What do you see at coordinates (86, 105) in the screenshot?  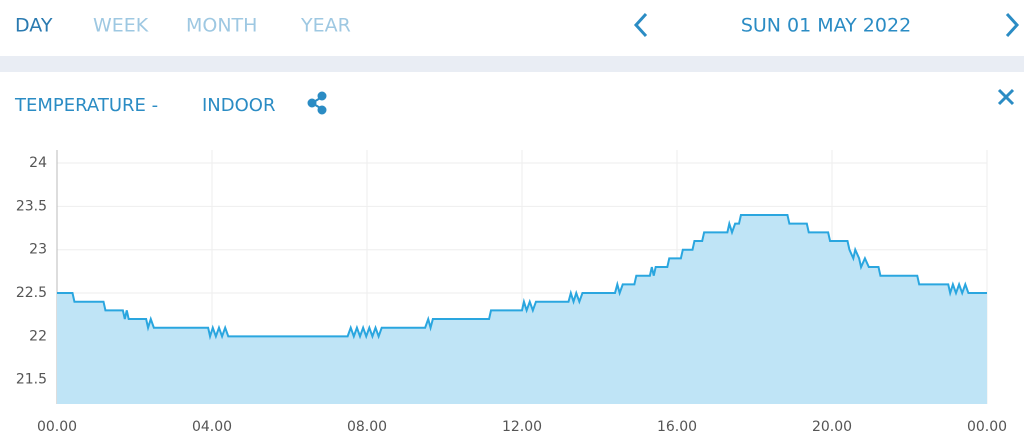 I see `panel-title: TEMPERATURE -` at bounding box center [86, 105].